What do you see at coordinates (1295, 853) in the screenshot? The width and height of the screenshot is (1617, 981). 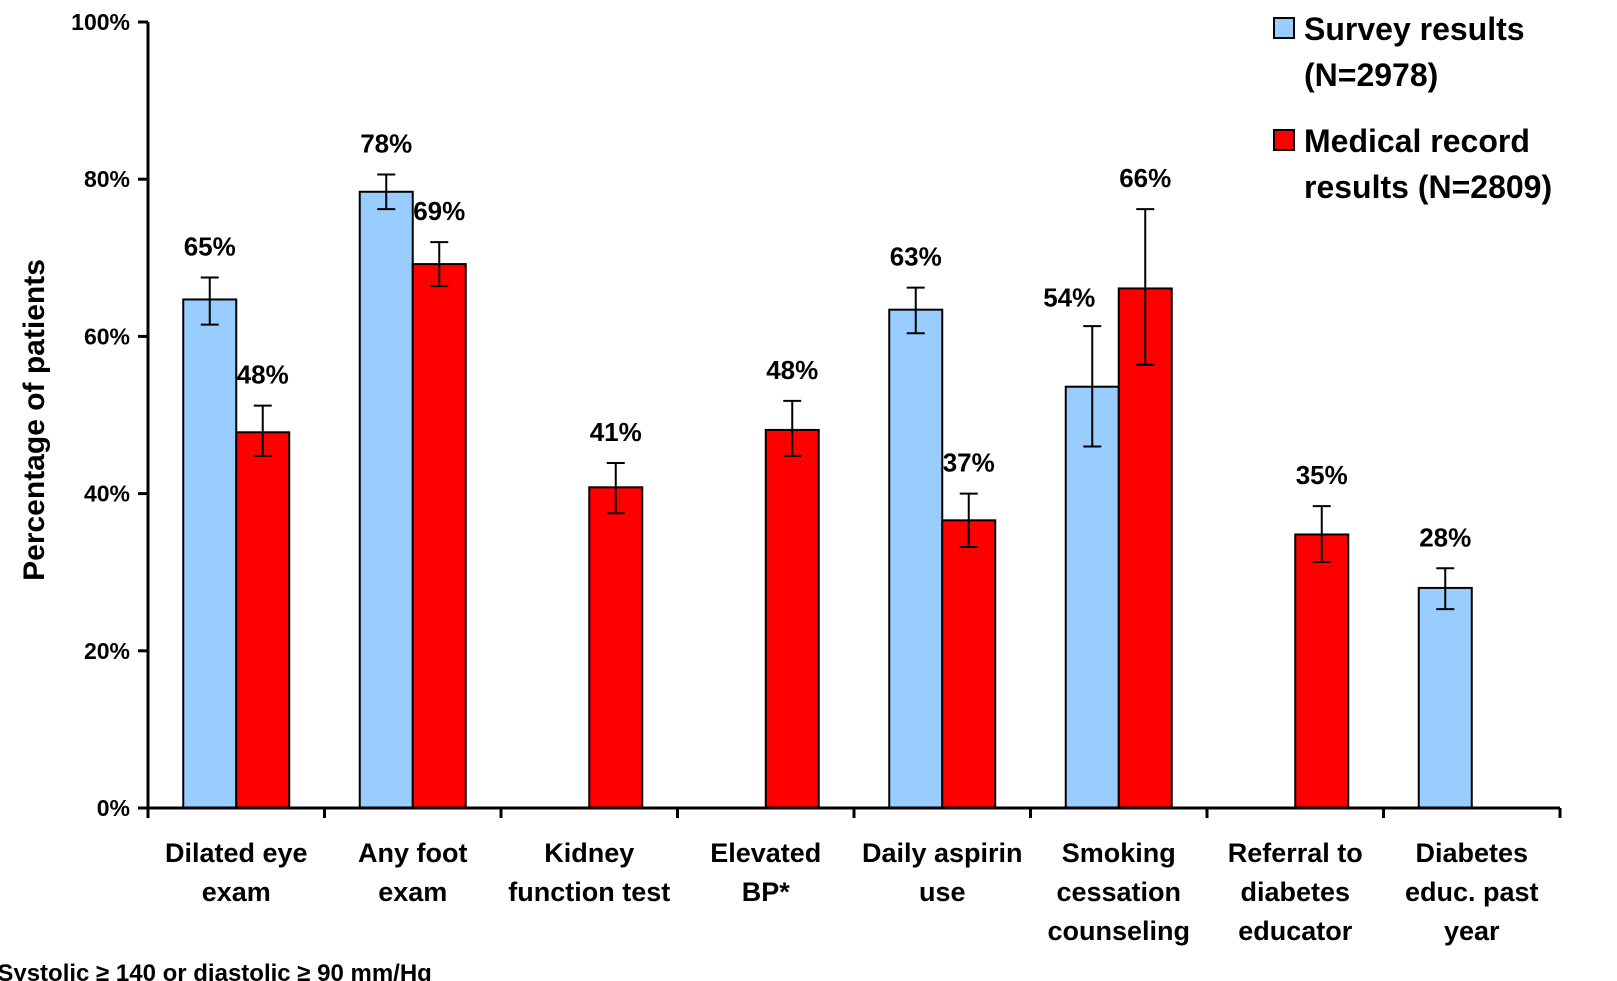 I see `x-category-label-line: Referral to` at bounding box center [1295, 853].